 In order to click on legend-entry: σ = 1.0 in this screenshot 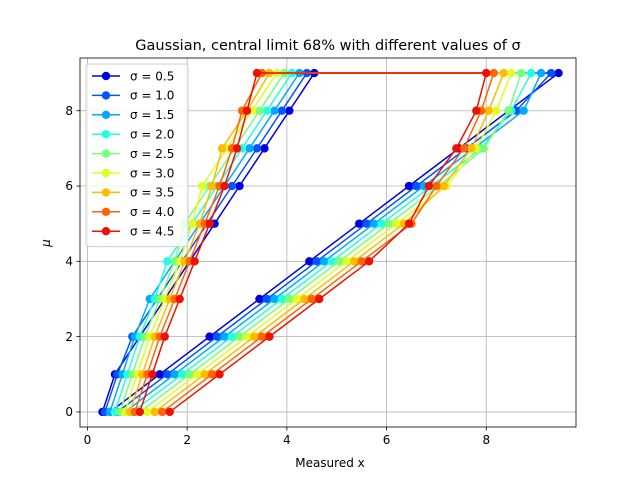, I will do `click(133, 96)`.